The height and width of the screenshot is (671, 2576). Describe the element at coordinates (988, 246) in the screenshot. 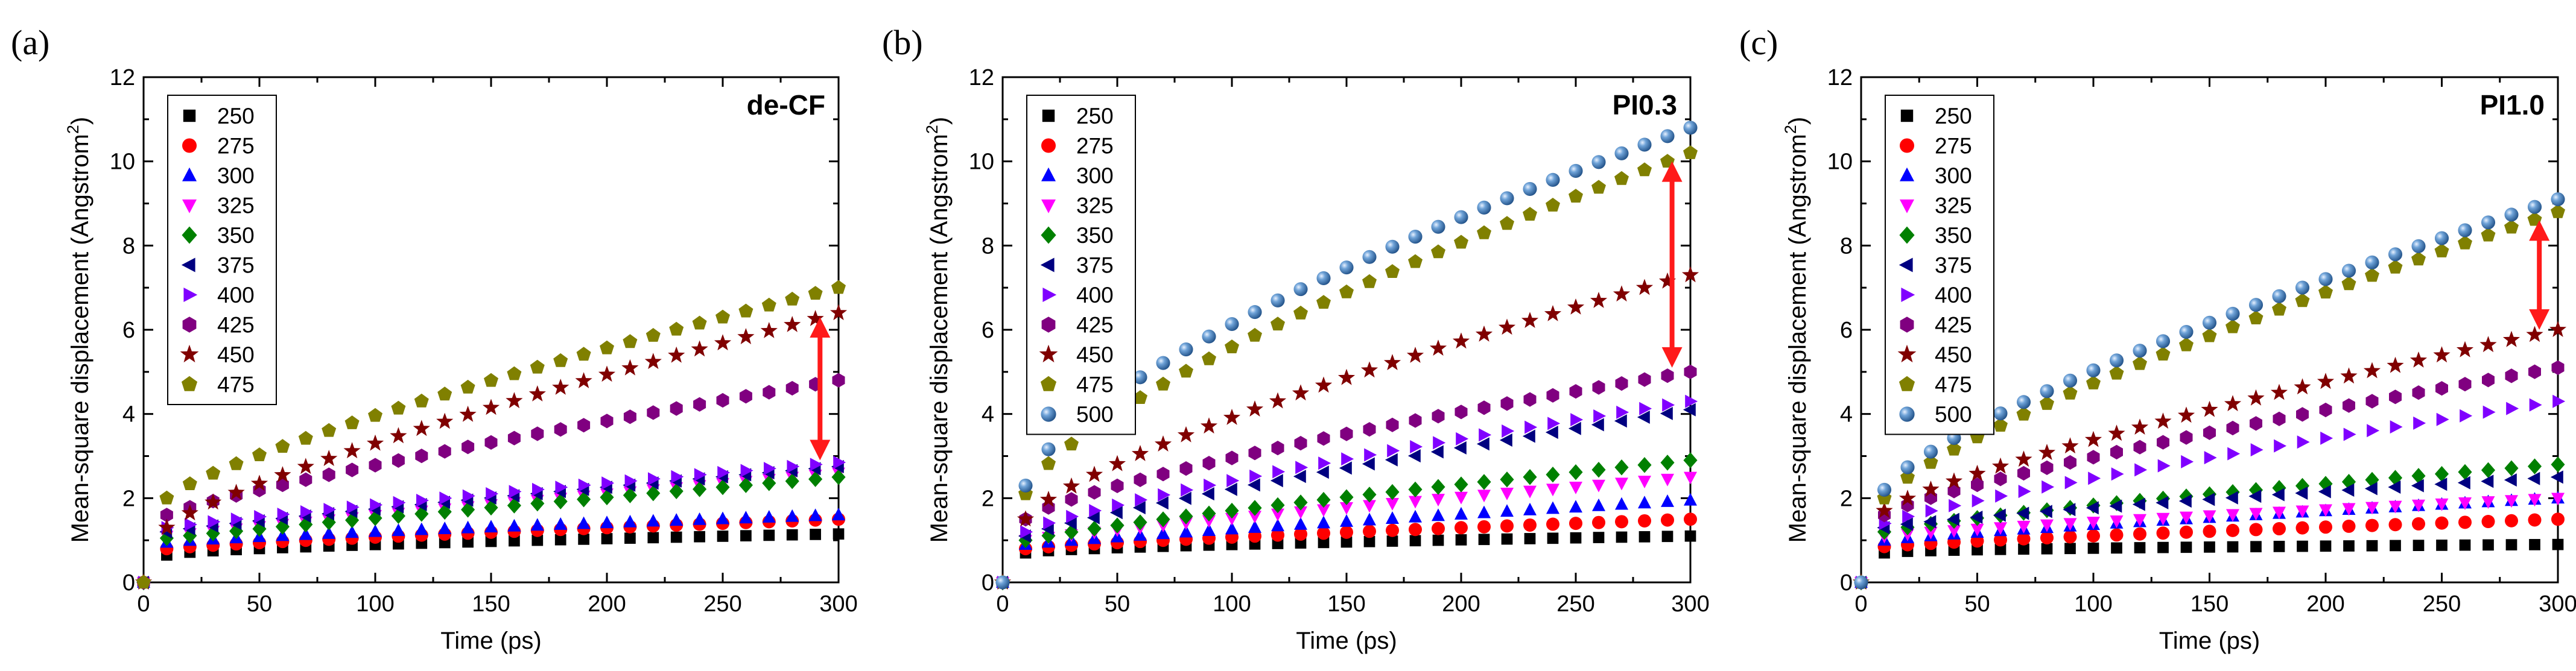

I see `y-tick-label: 8` at that location.